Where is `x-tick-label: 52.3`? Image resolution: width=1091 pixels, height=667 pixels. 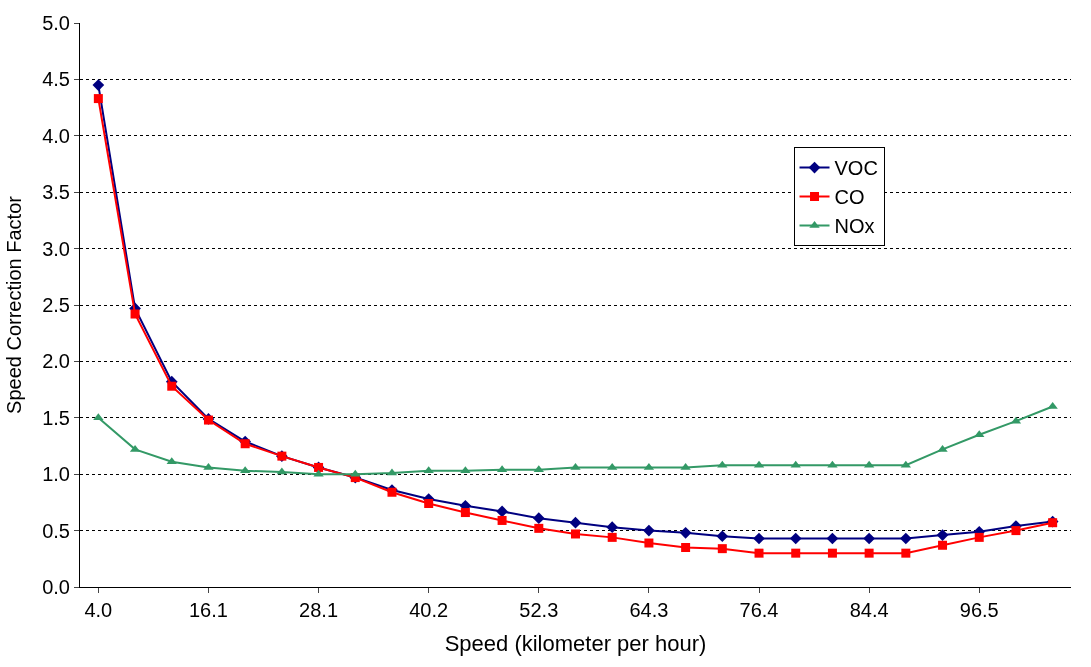
x-tick-label: 52.3 is located at coordinates (539, 610).